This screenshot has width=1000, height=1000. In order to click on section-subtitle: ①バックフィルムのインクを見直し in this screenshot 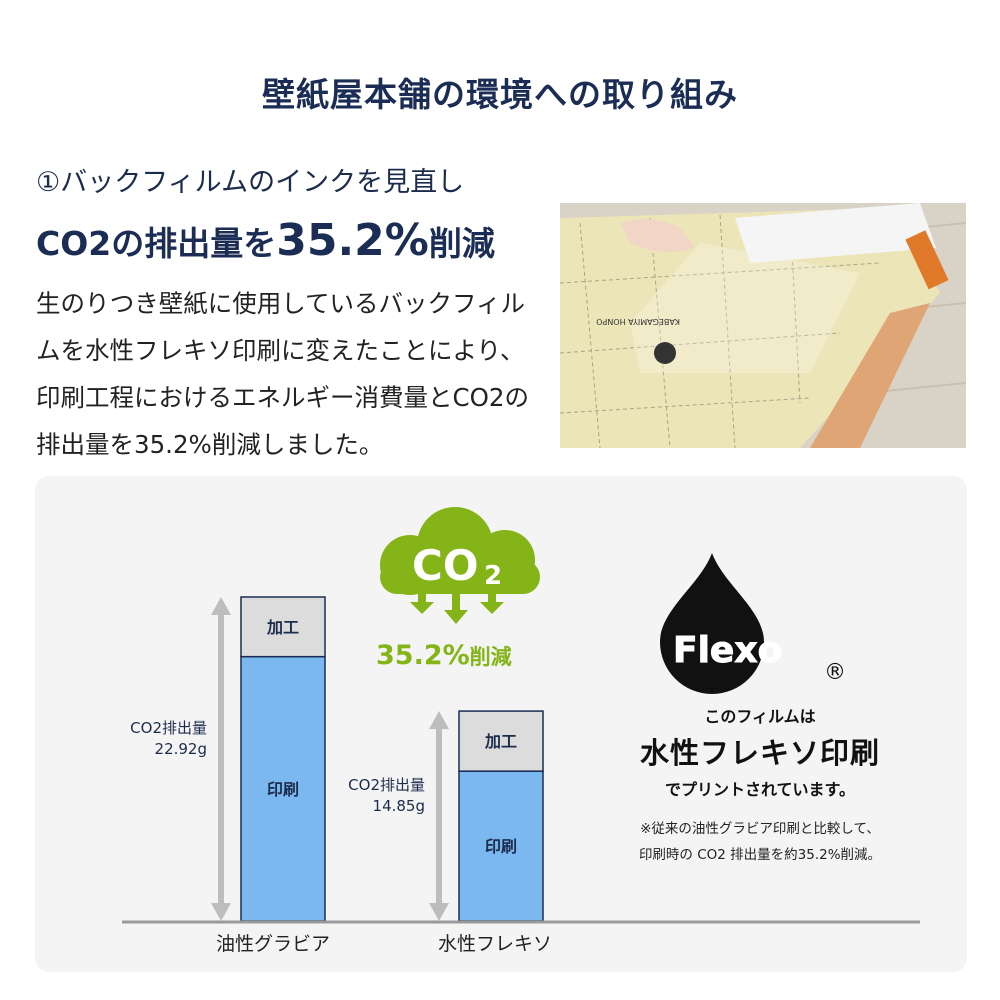, I will do `click(250, 182)`.